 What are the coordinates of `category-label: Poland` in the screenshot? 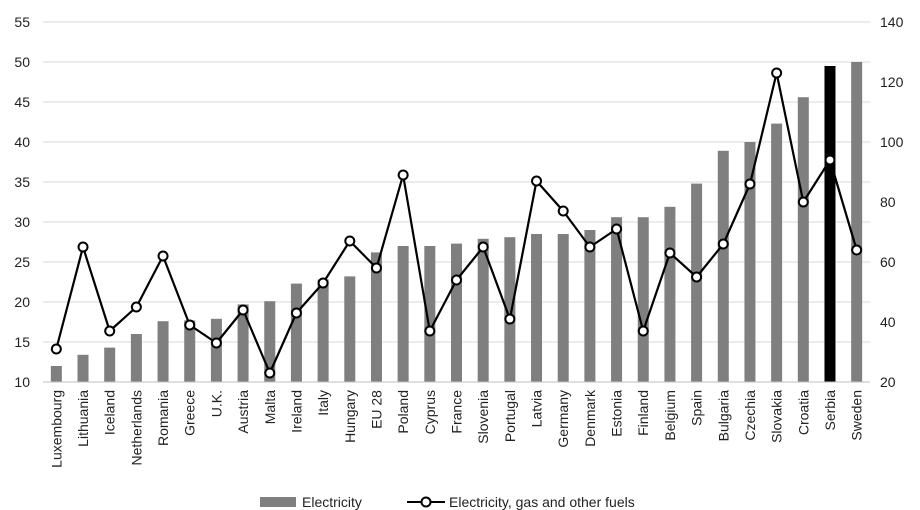 It's located at (403, 412).